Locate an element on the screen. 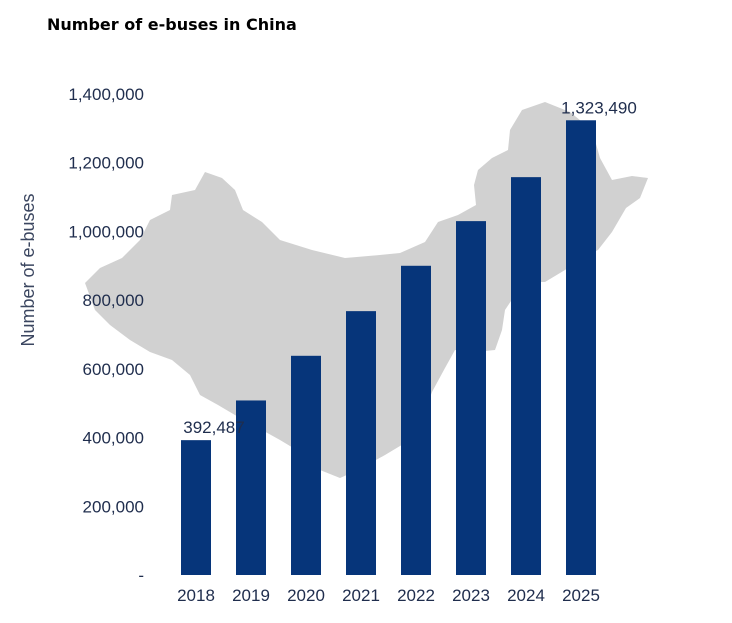 The height and width of the screenshot is (623, 732). y-tick-label: 1,200,000 is located at coordinates (106, 163).